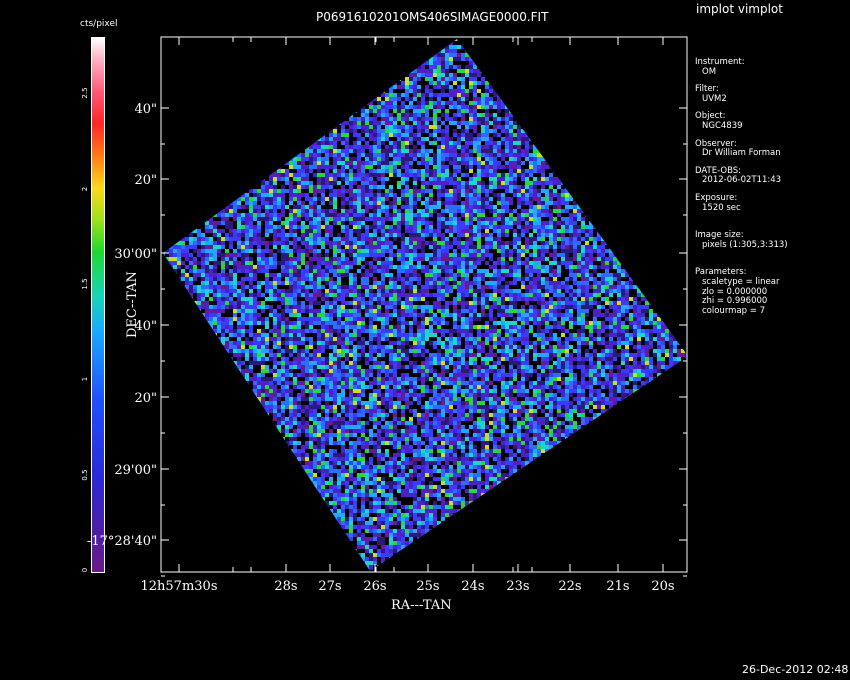  I want to click on param-colourmap: colourmap = 7, so click(733, 310).